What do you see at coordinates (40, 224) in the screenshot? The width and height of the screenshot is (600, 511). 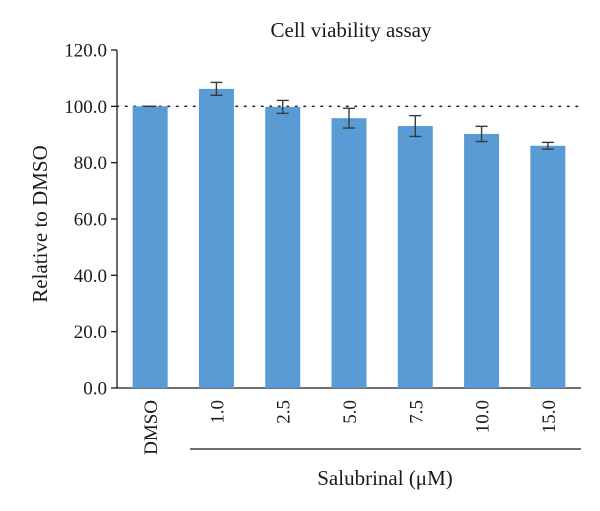 I see `y-axis-title: Relative to DMSO` at bounding box center [40, 224].